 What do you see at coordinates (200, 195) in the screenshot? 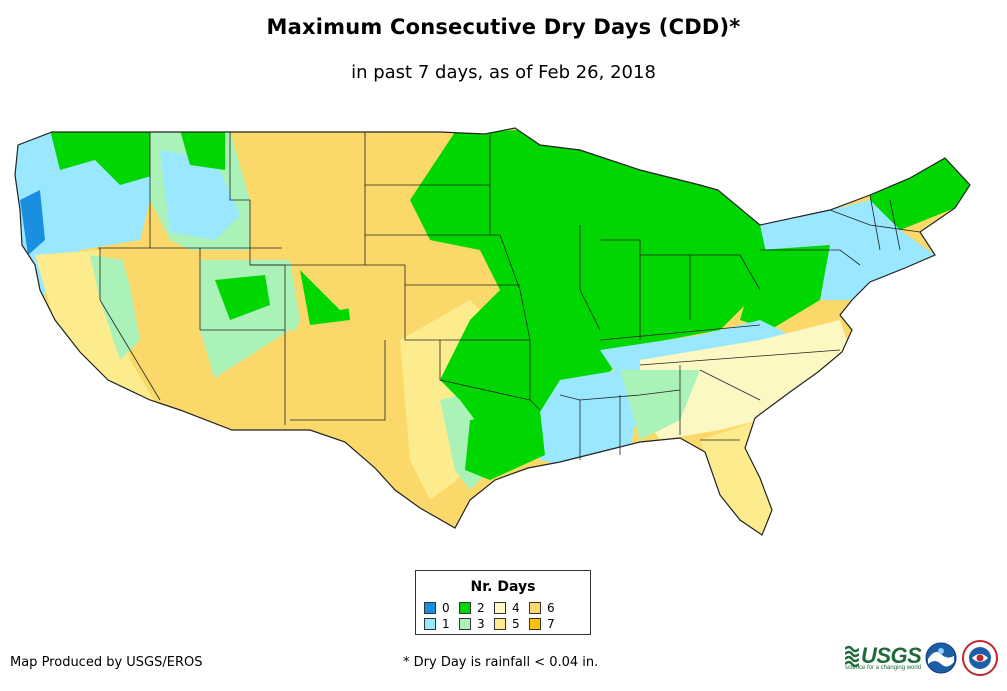
I see `region-idaho-wet` at bounding box center [200, 195].